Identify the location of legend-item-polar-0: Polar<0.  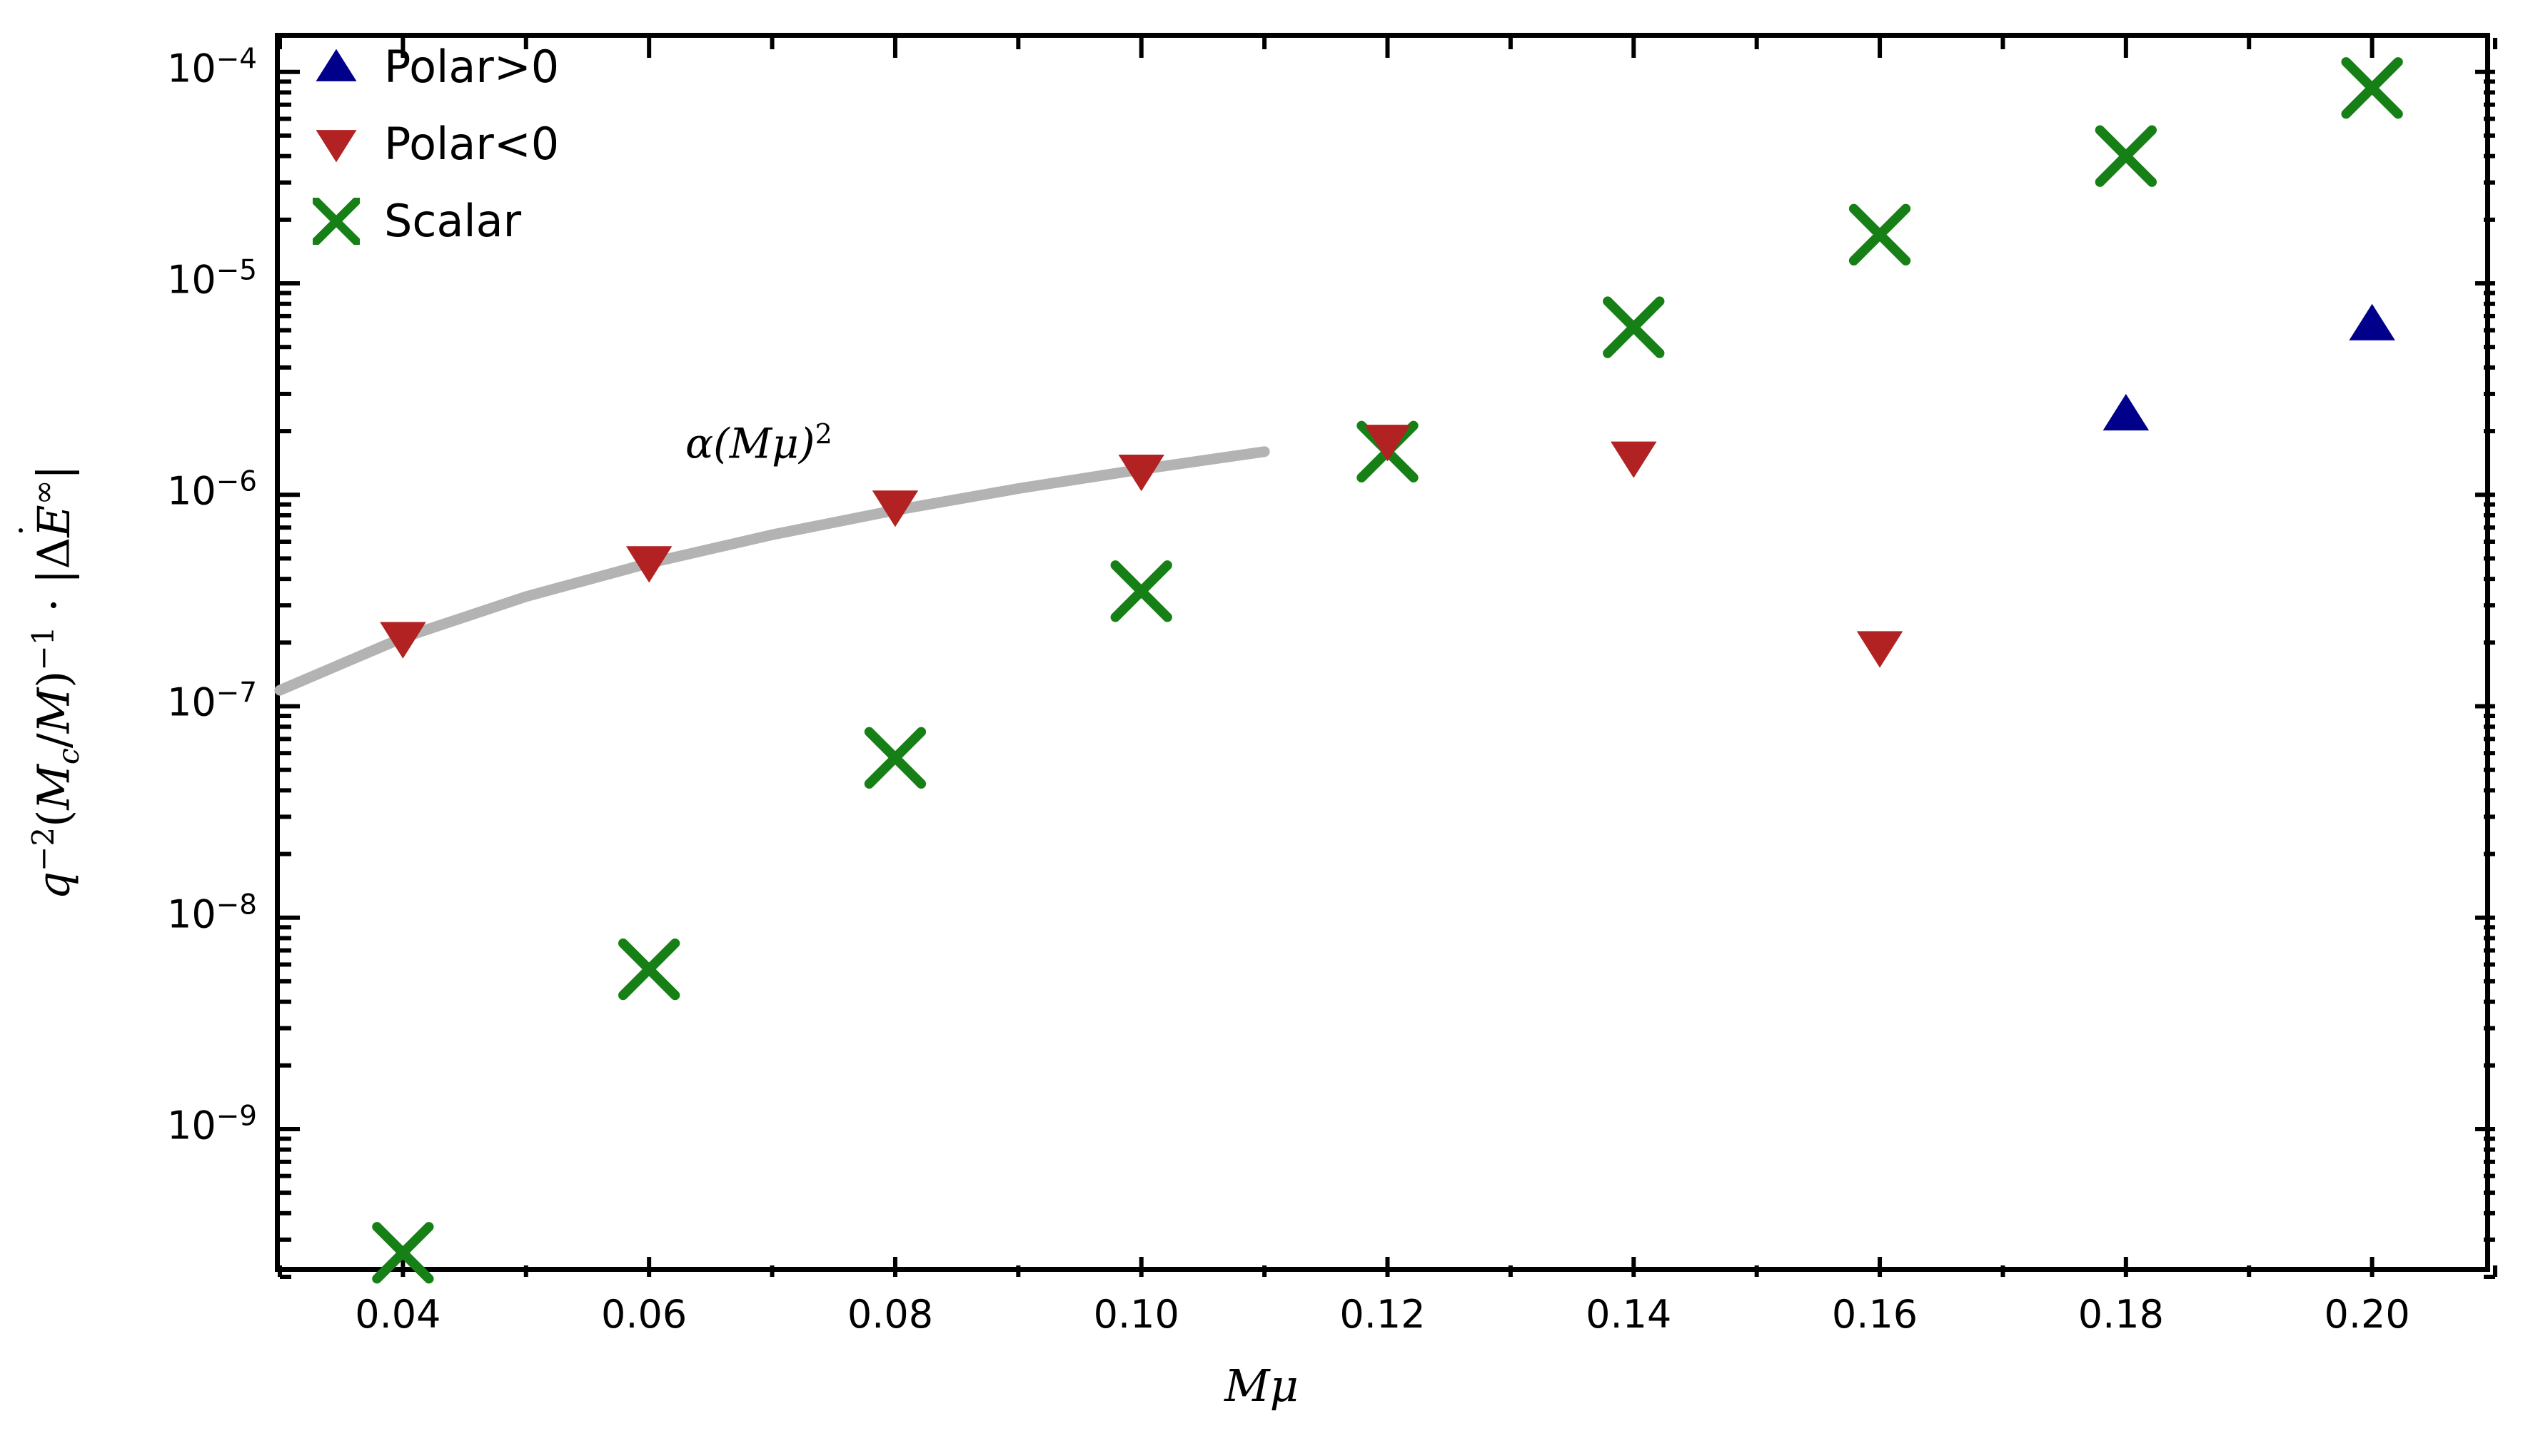
(436, 144).